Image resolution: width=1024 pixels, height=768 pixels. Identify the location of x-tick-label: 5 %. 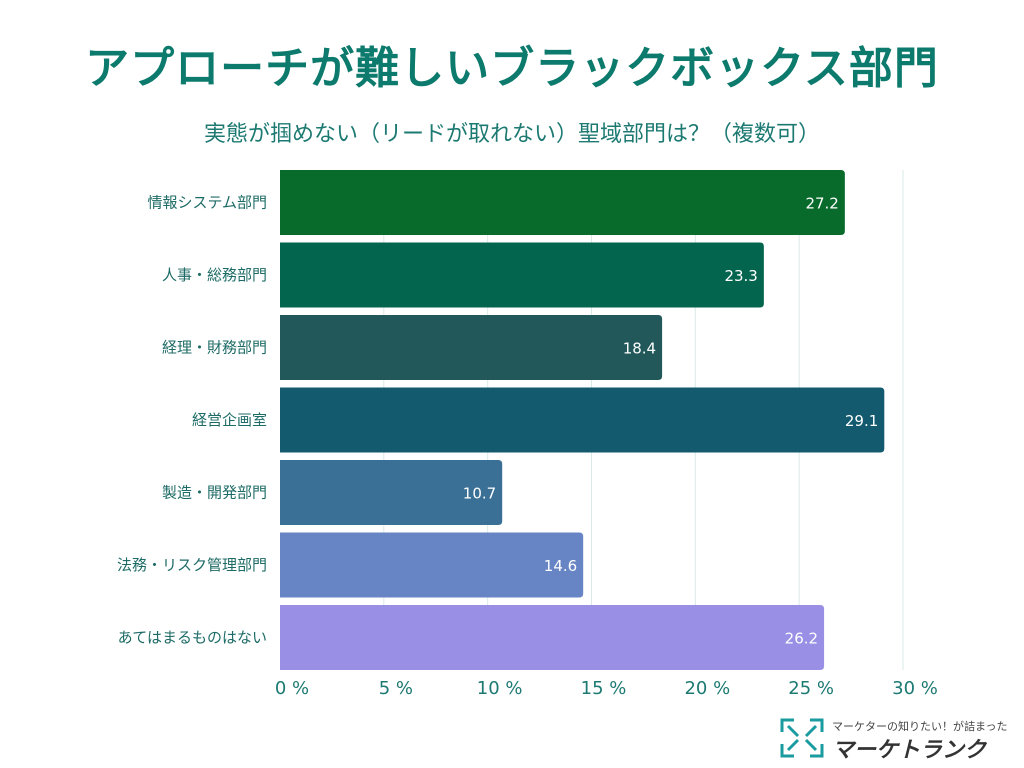
(396, 688).